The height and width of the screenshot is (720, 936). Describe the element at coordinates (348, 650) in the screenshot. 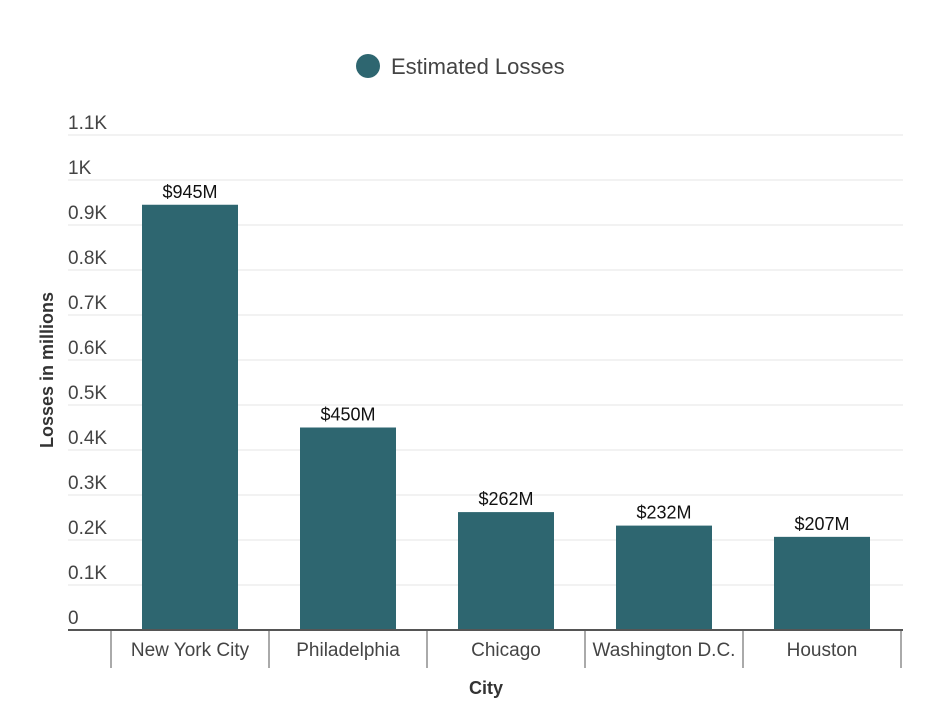

I see `x-category-label: Philadelphia` at that location.